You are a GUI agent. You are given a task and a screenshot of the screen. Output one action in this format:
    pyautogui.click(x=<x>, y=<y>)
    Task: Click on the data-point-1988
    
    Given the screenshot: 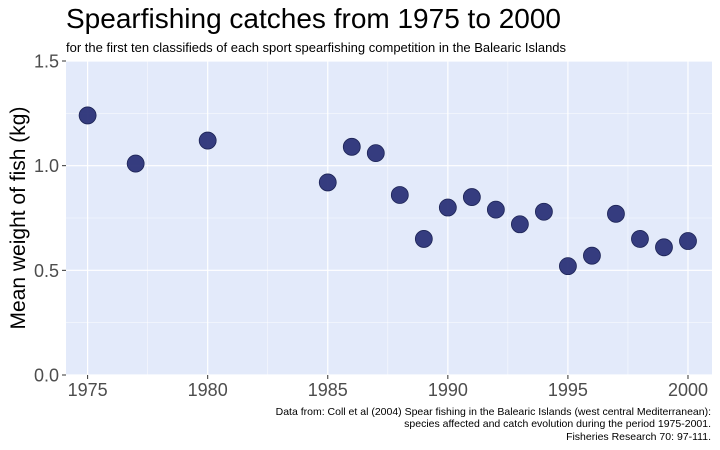 What is the action you would take?
    pyautogui.click(x=399, y=195)
    